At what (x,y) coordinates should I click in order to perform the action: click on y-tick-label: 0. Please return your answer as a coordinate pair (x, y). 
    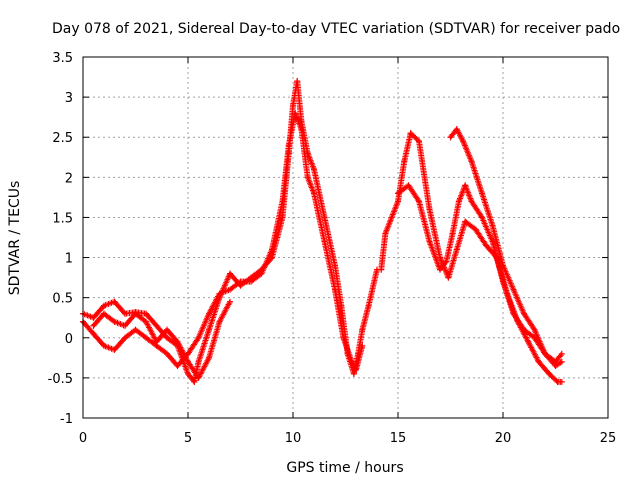
    Looking at the image, I should click on (69, 339).